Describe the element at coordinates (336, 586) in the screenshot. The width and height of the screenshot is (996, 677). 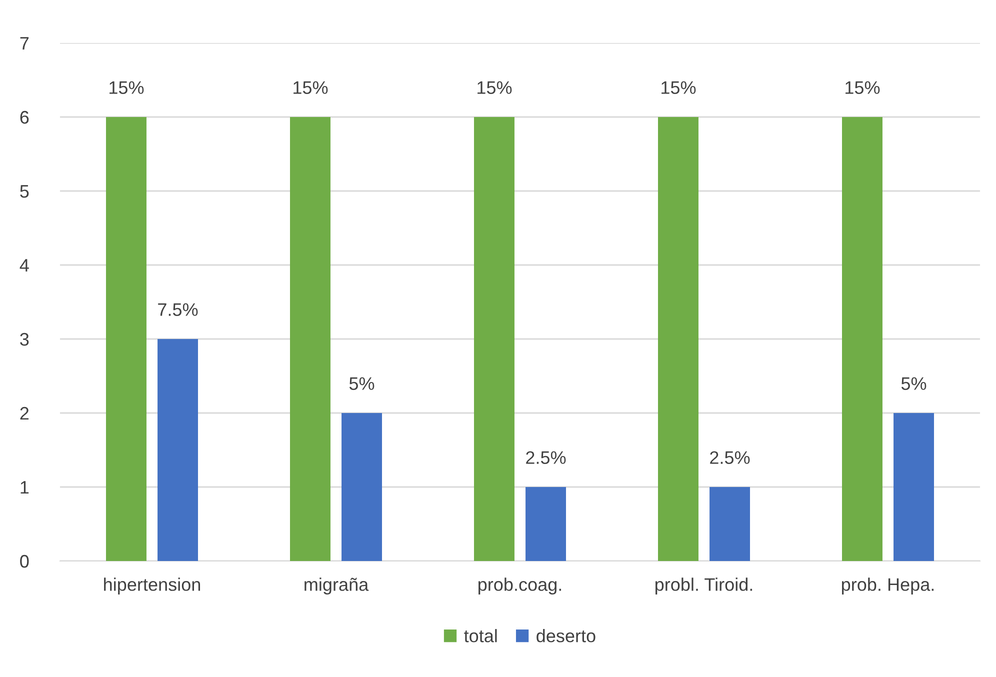
I see `x-tick-label: migraña` at that location.